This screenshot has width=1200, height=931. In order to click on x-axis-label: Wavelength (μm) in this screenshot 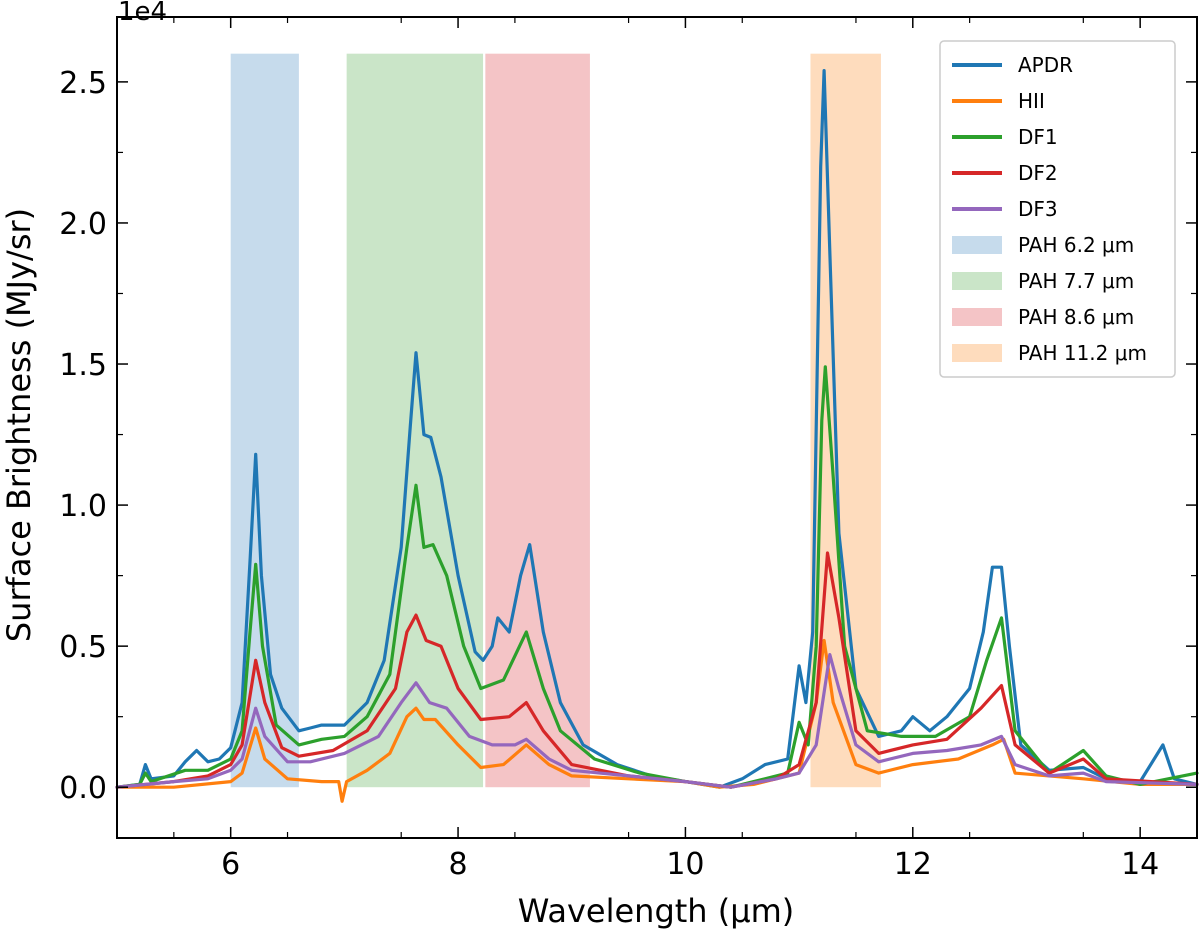, I will do `click(656, 911)`.